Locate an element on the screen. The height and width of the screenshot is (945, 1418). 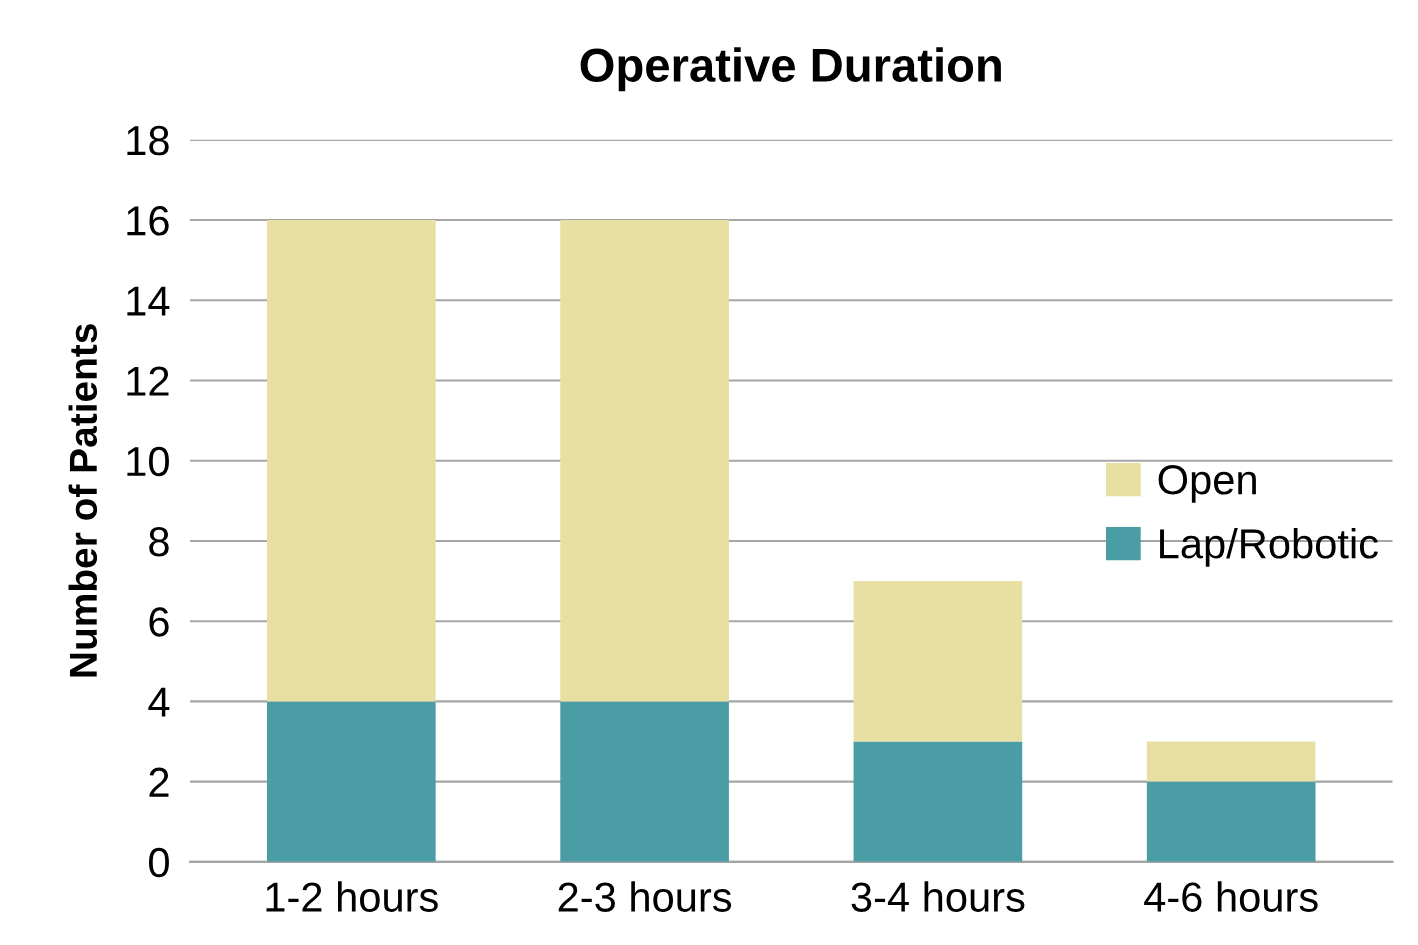
x-tick-label: 4-6 hours is located at coordinates (1231, 896).